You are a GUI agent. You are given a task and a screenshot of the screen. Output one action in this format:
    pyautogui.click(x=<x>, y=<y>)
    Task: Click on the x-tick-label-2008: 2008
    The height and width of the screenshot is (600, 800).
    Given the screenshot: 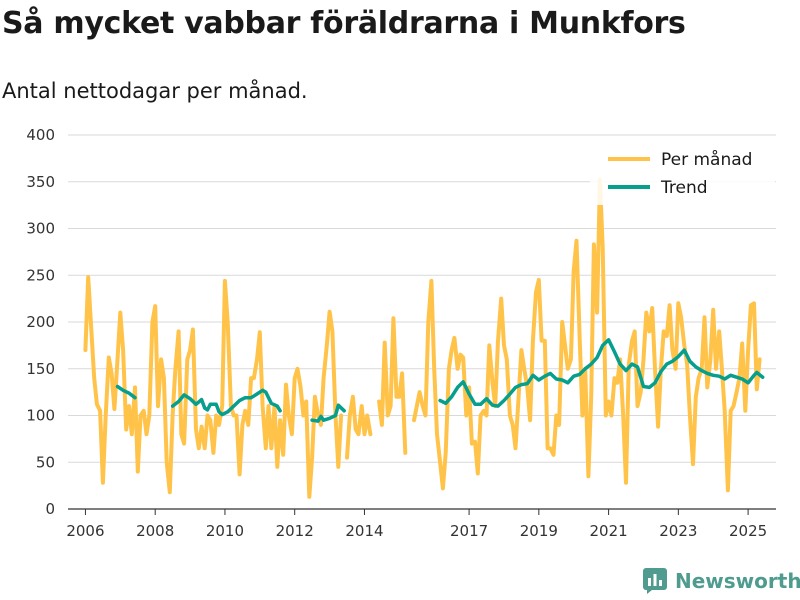 What is the action you would take?
    pyautogui.click(x=155, y=531)
    